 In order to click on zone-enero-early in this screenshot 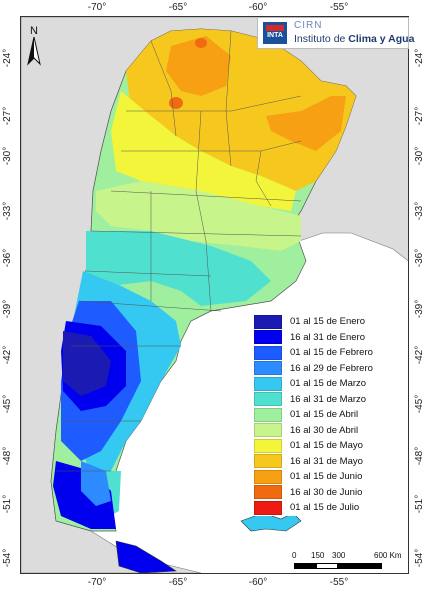, I will do `click(87, 363)`.